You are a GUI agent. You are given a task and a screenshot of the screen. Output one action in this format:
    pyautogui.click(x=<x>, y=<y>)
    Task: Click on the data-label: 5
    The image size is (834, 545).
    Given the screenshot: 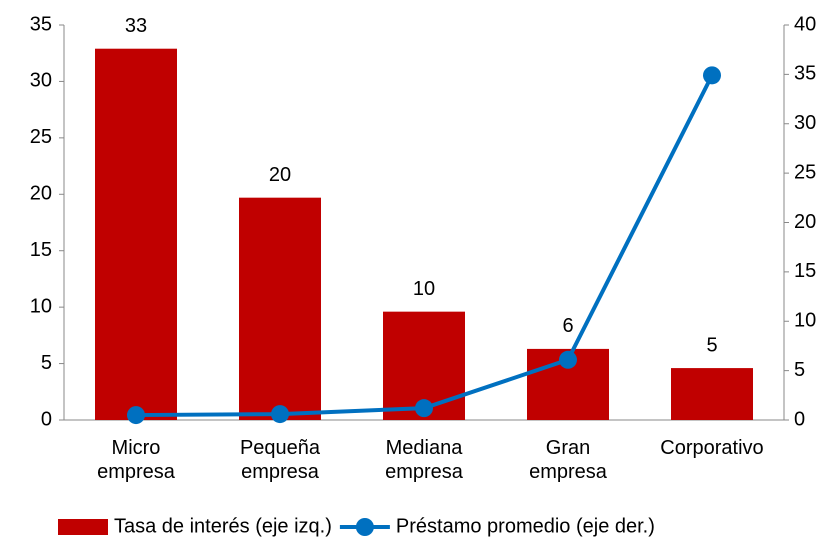 What is the action you would take?
    pyautogui.click(x=711, y=345)
    